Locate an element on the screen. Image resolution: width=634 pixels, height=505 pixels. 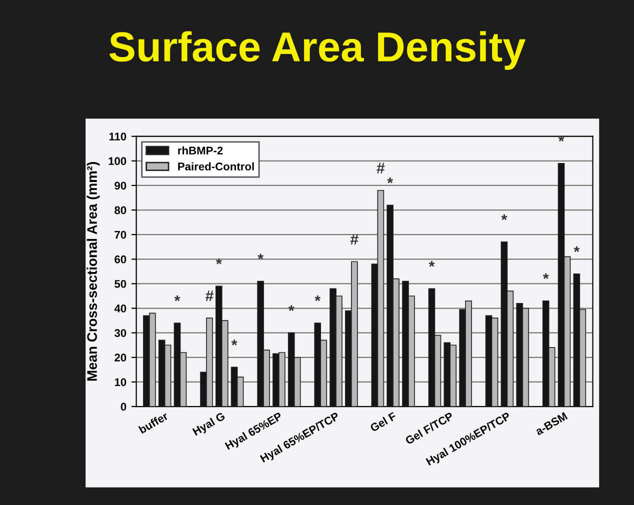
y-tick-label: 20 is located at coordinates (120, 358).